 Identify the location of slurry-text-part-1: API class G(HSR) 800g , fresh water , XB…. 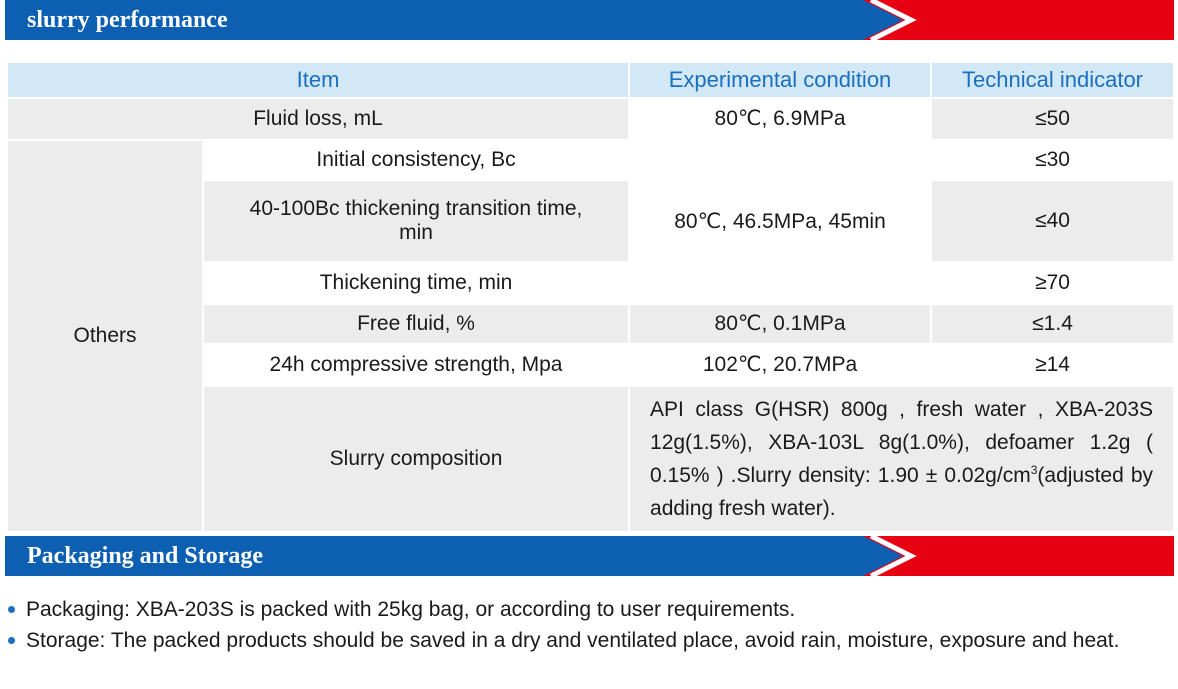
(902, 442).